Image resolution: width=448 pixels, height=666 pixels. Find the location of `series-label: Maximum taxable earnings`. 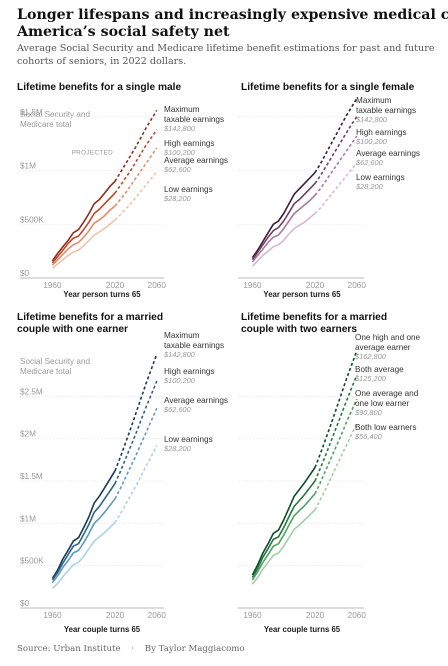

series-label: Maximum taxable earnings is located at coordinates (194, 114).